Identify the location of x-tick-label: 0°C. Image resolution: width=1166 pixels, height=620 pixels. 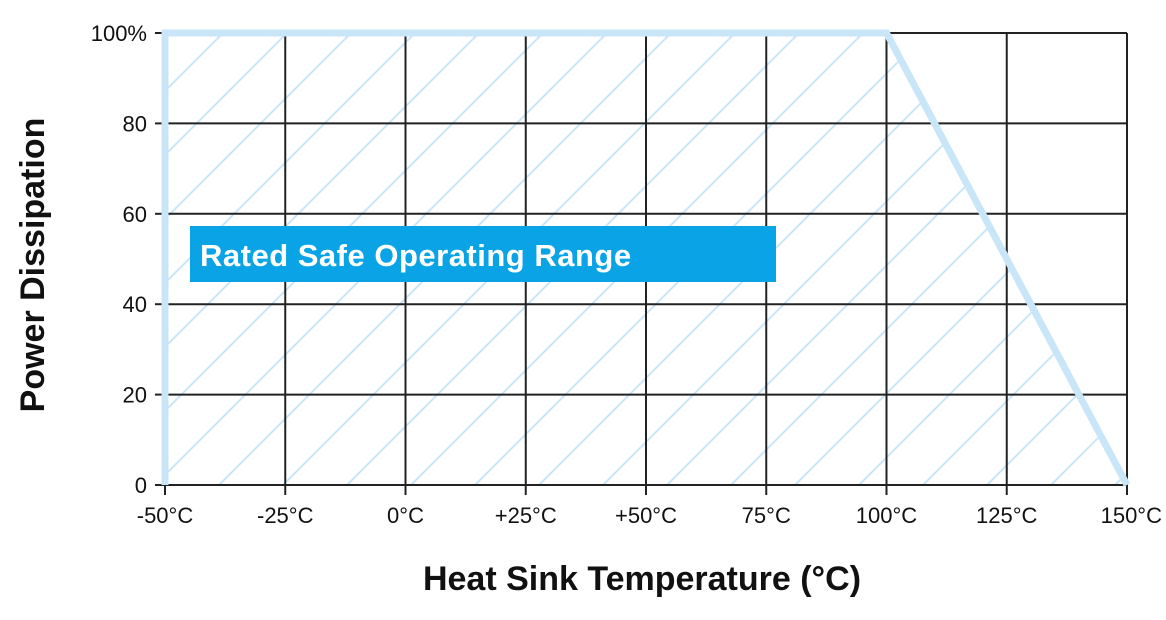
(405, 515).